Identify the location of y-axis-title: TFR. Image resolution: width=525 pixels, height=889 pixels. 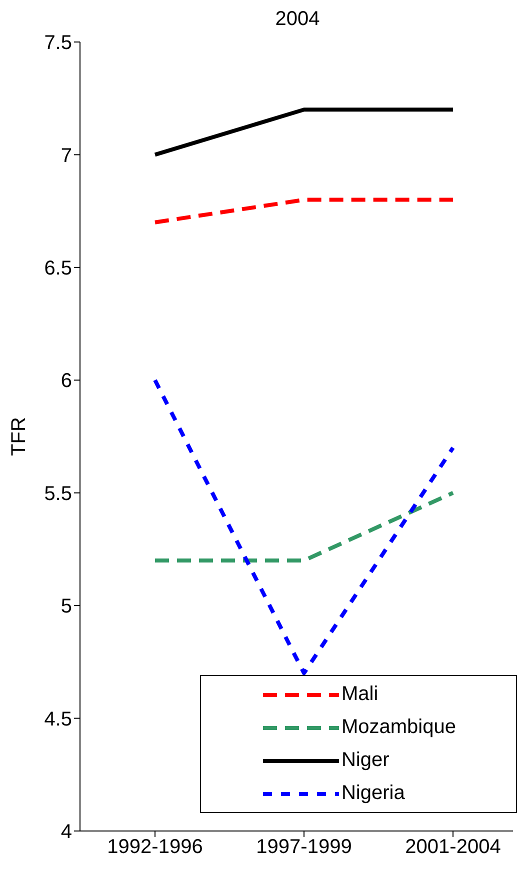
(19, 436).